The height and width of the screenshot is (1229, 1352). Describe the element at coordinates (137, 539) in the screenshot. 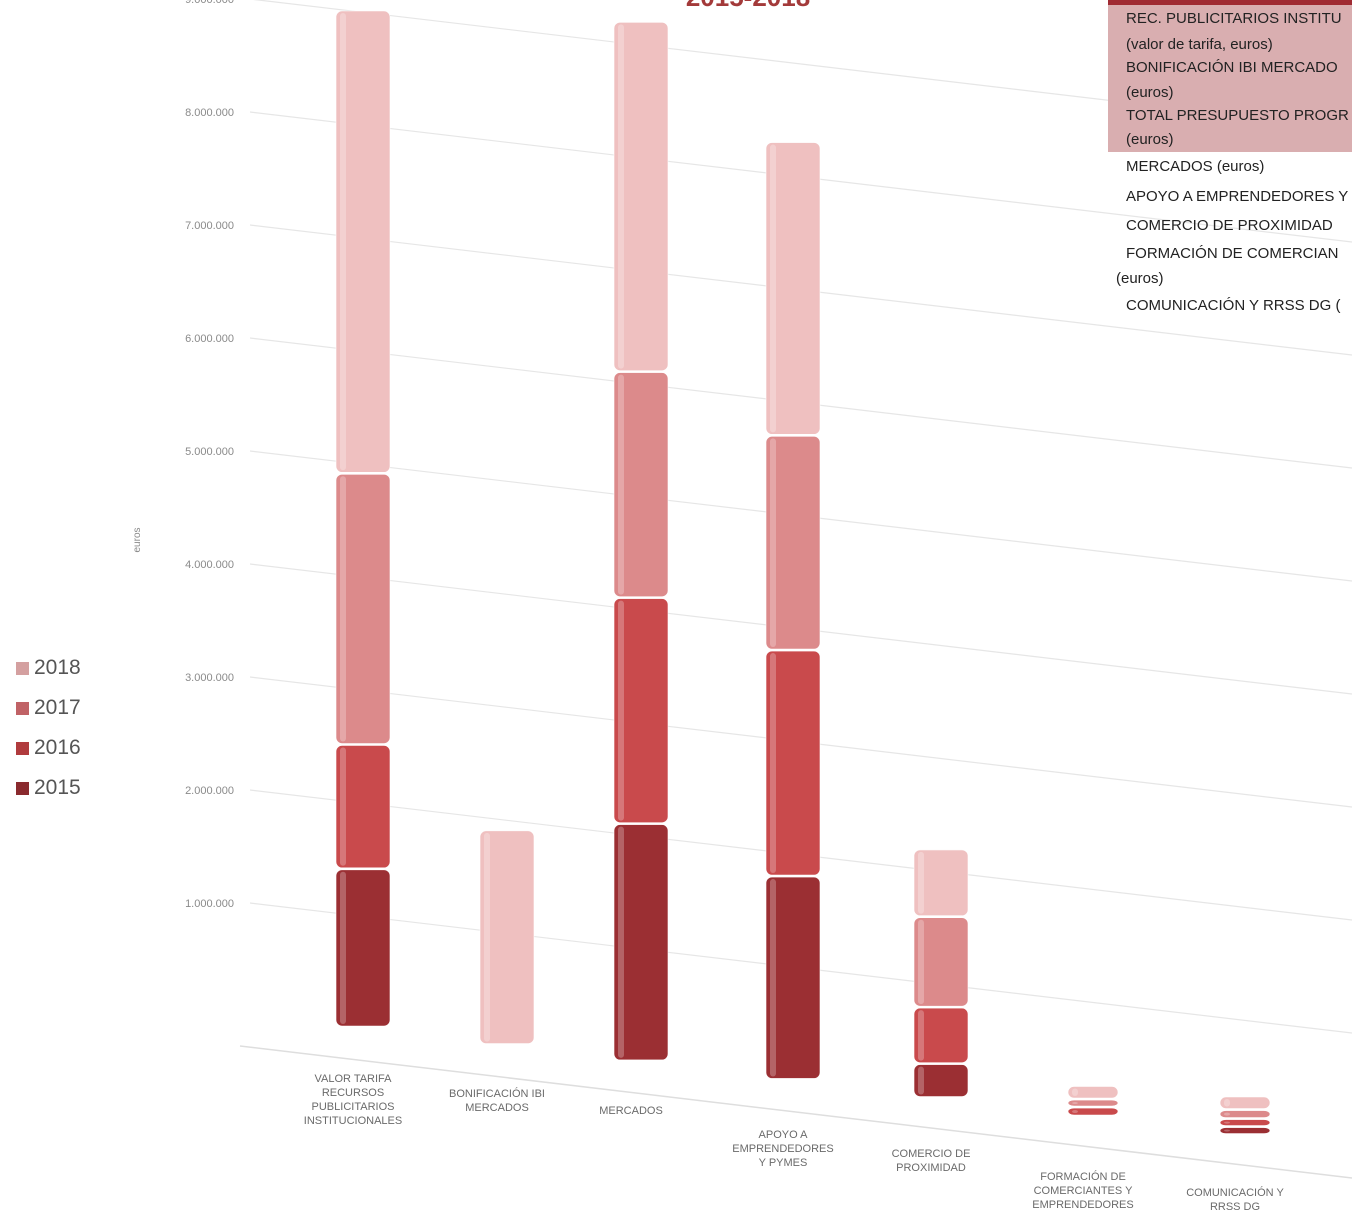

I see `y-axis-label: euros` at that location.